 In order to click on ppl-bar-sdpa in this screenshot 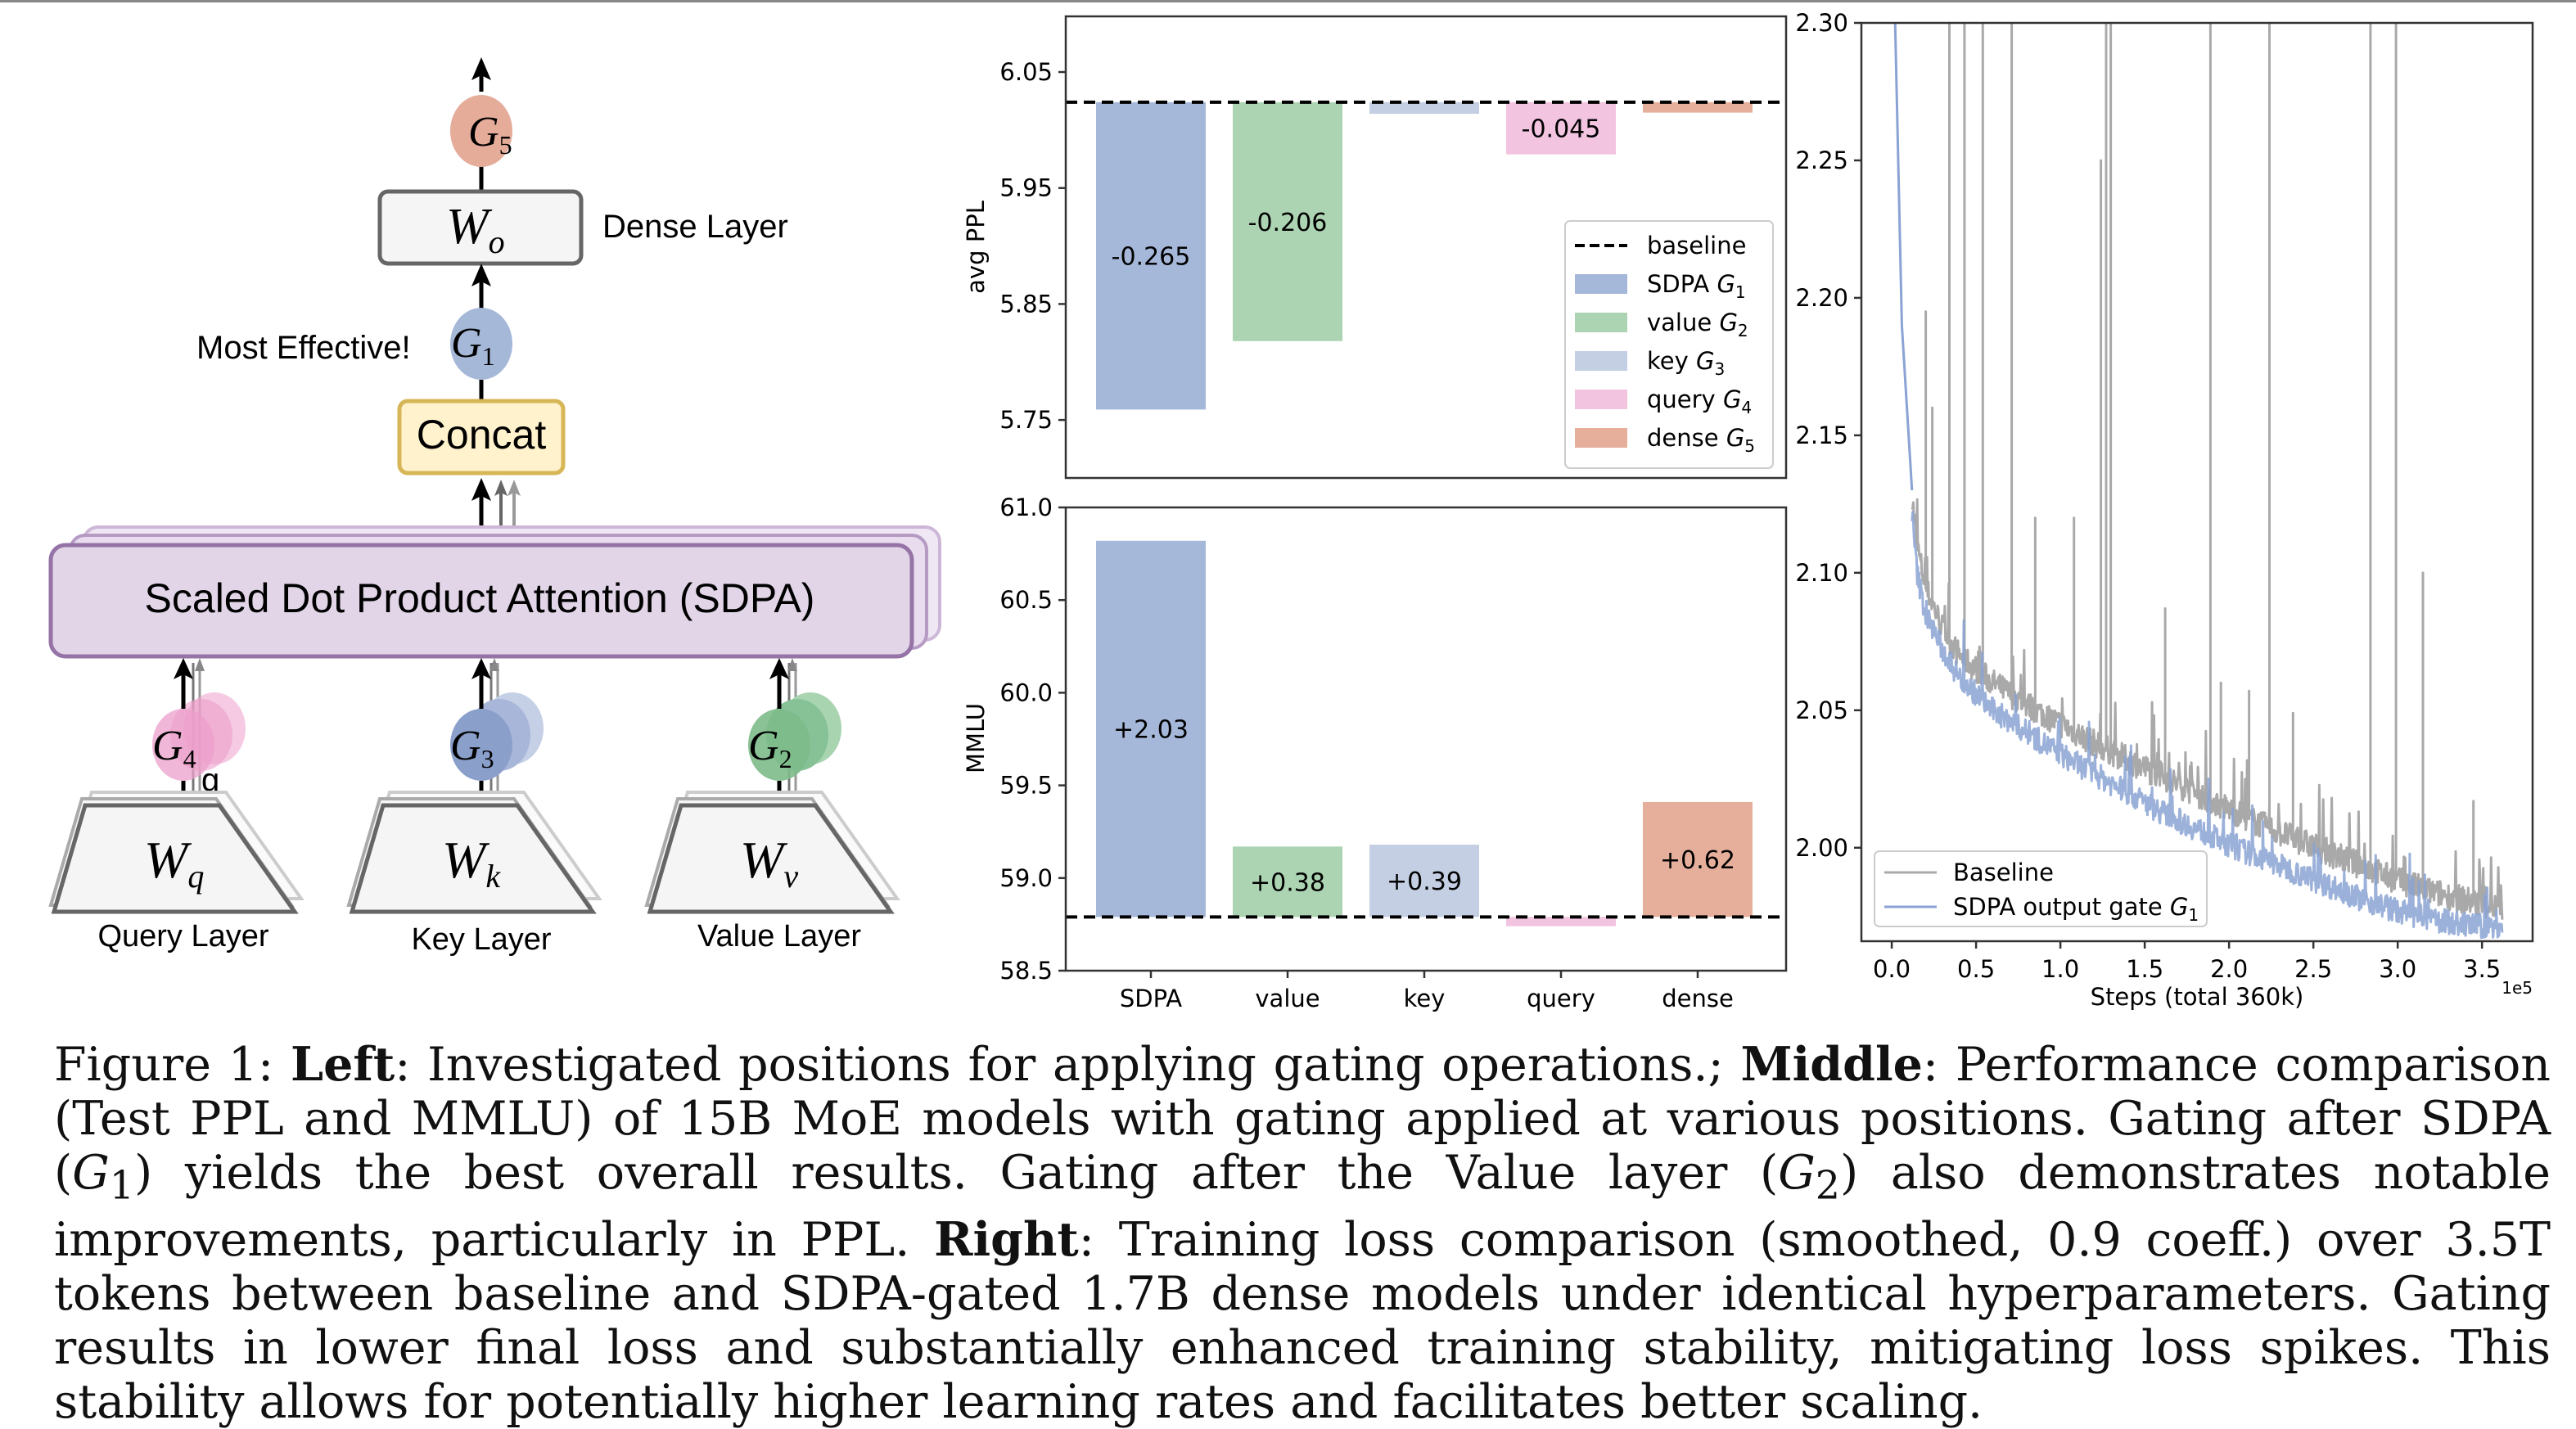, I will do `click(1151, 255)`.